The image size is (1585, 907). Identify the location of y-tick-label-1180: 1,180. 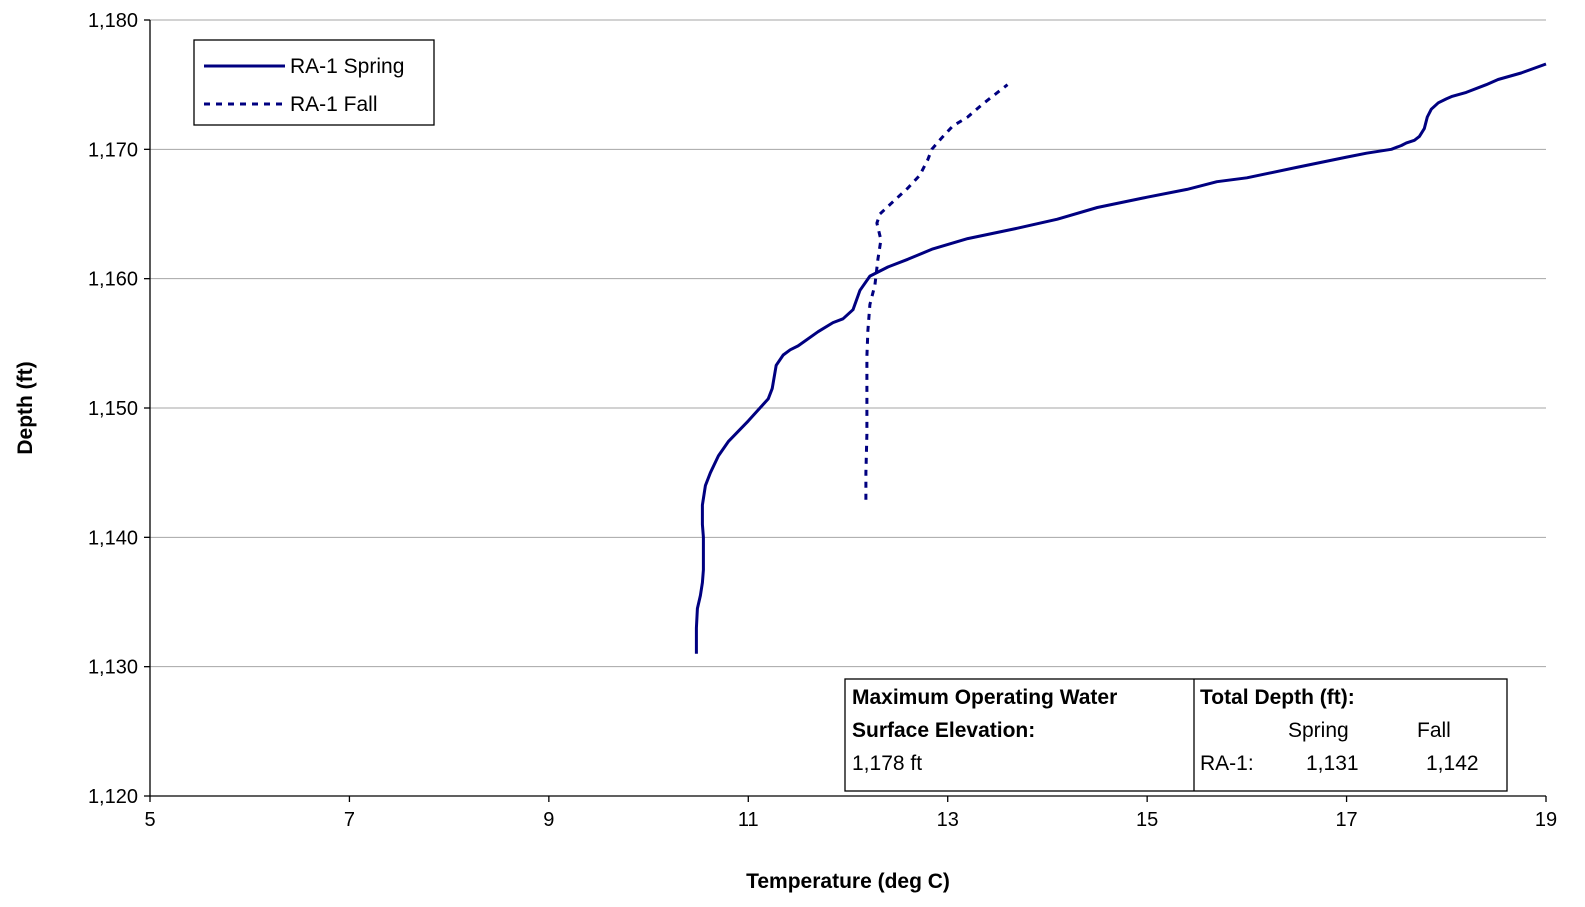
(113, 21).